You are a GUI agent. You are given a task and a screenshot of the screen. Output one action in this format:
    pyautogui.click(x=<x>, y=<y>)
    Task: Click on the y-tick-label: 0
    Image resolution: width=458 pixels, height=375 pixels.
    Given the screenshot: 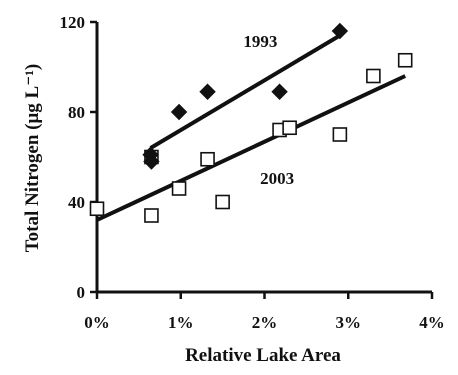 What is the action you would take?
    pyautogui.click(x=81, y=292)
    